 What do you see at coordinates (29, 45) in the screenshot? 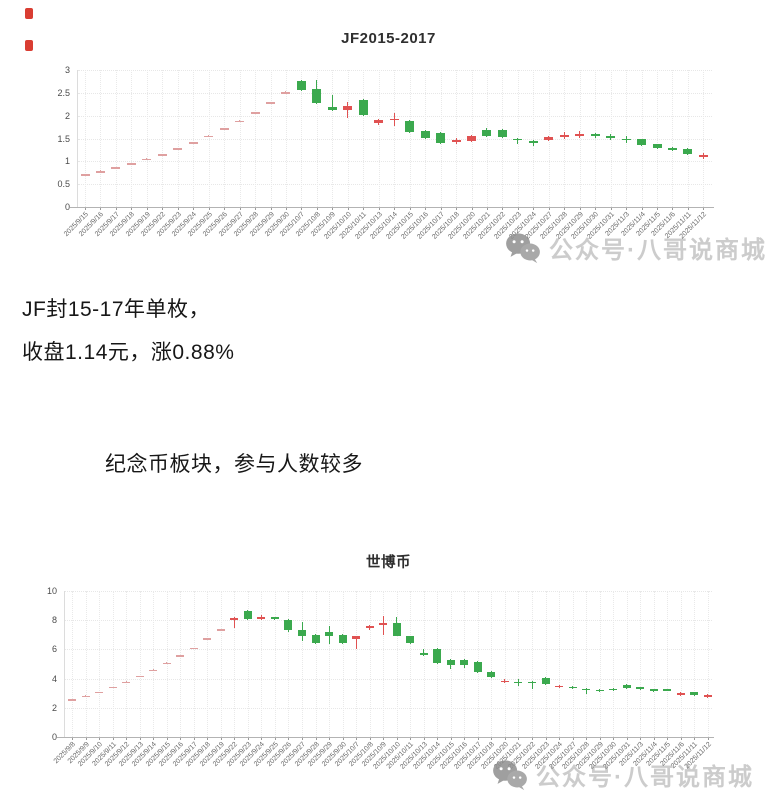
I see `red-marker-icon` at bounding box center [29, 45].